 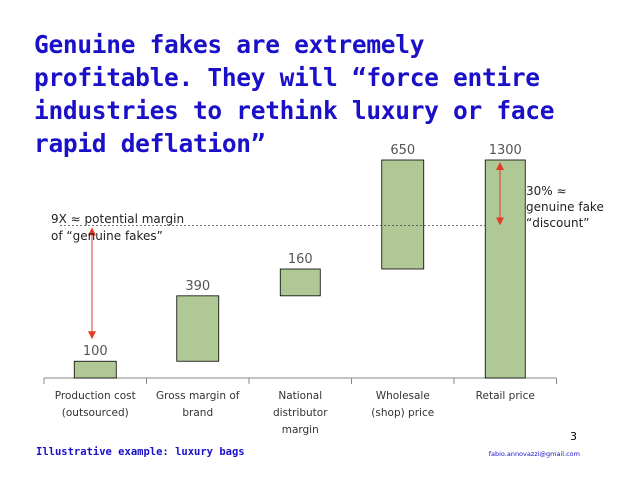 I want to click on annotation-discount: 30% ≈, so click(x=546, y=191).